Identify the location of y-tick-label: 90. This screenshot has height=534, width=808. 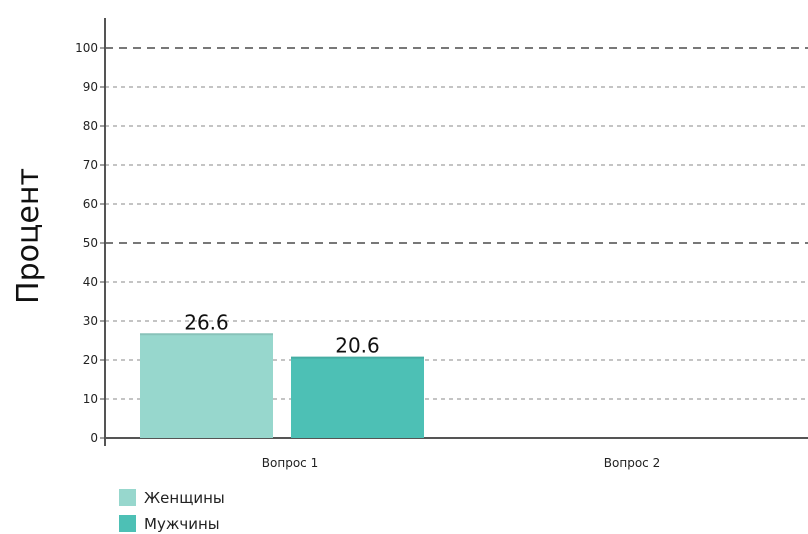
(90, 87).